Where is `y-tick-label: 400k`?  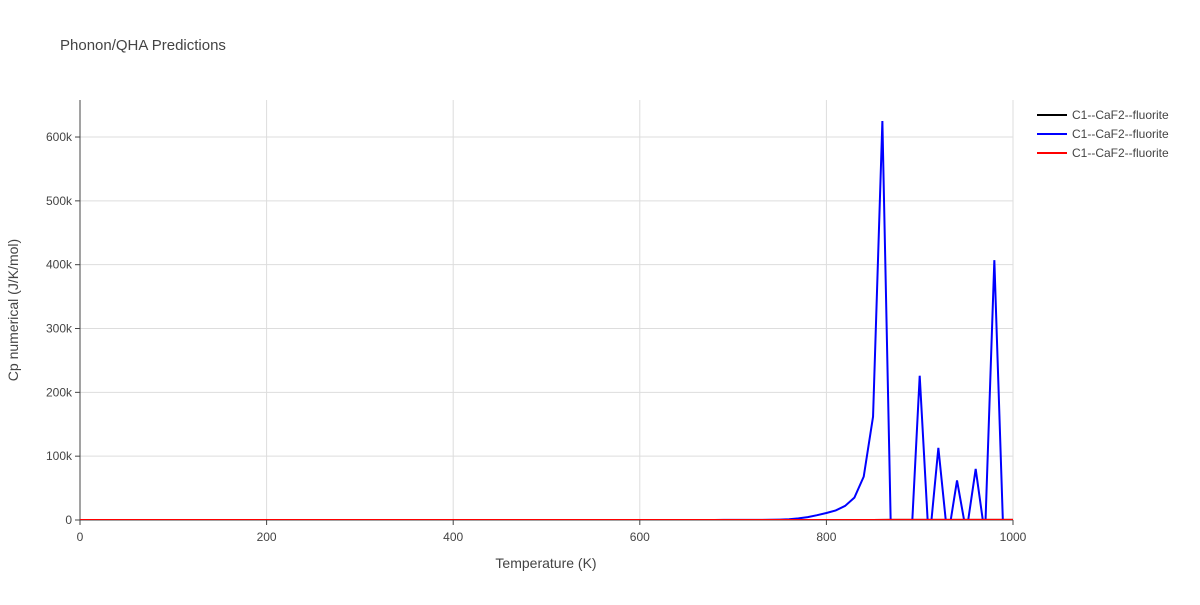
y-tick-label: 400k is located at coordinates (59, 265).